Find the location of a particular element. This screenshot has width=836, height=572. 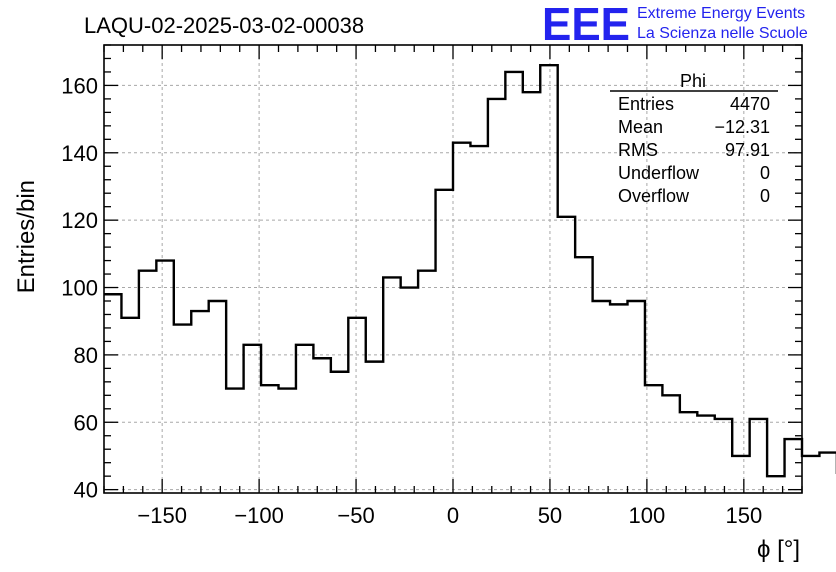

stats-label-mean: Mean is located at coordinates (640, 127).